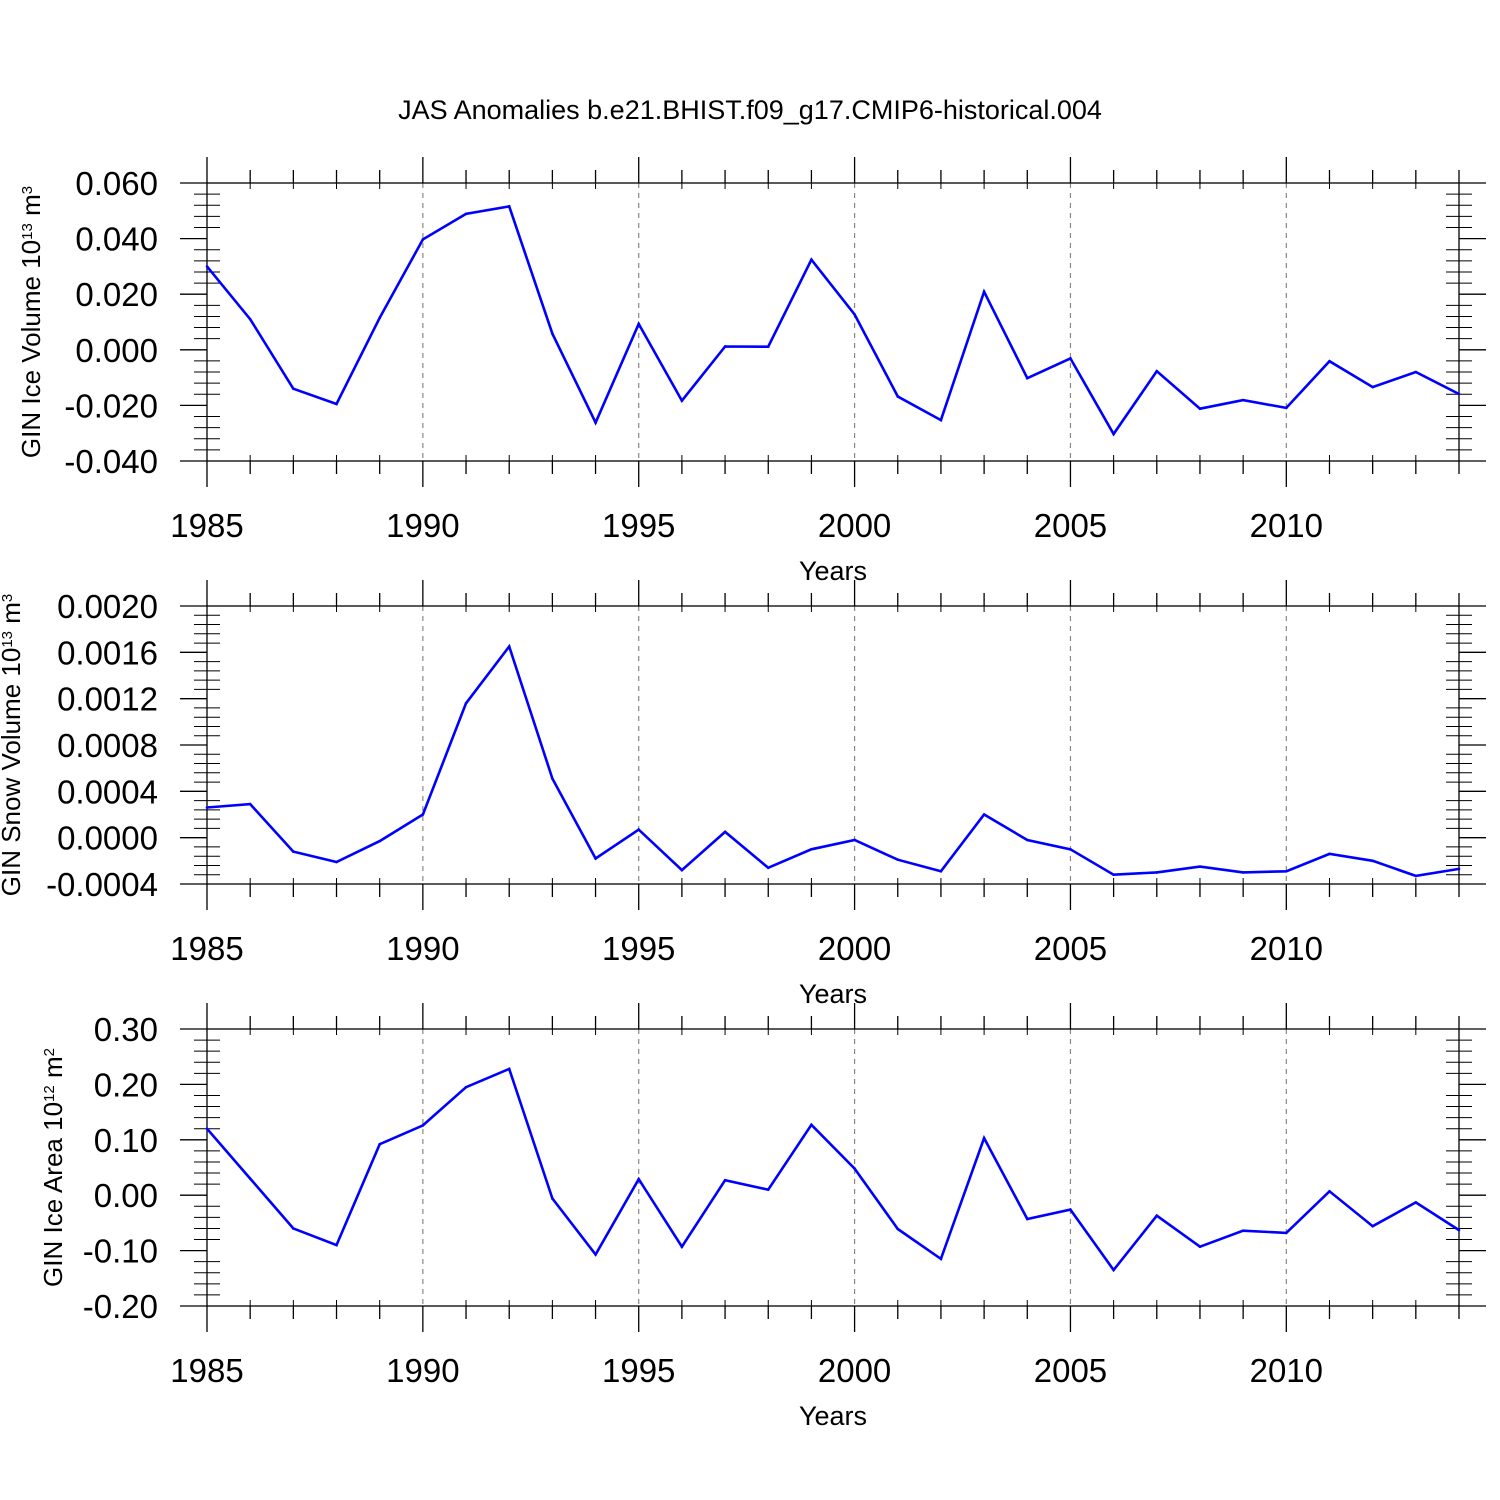 The height and width of the screenshot is (1500, 1500). What do you see at coordinates (126, 1029) in the screenshot?
I see `y-tick-label: 0.30` at bounding box center [126, 1029].